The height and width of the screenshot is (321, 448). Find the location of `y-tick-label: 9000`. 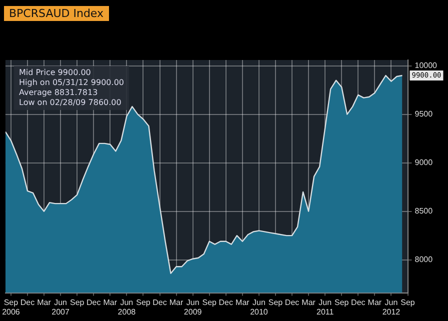

y-tick-label: 9000 is located at coordinates (424, 163).